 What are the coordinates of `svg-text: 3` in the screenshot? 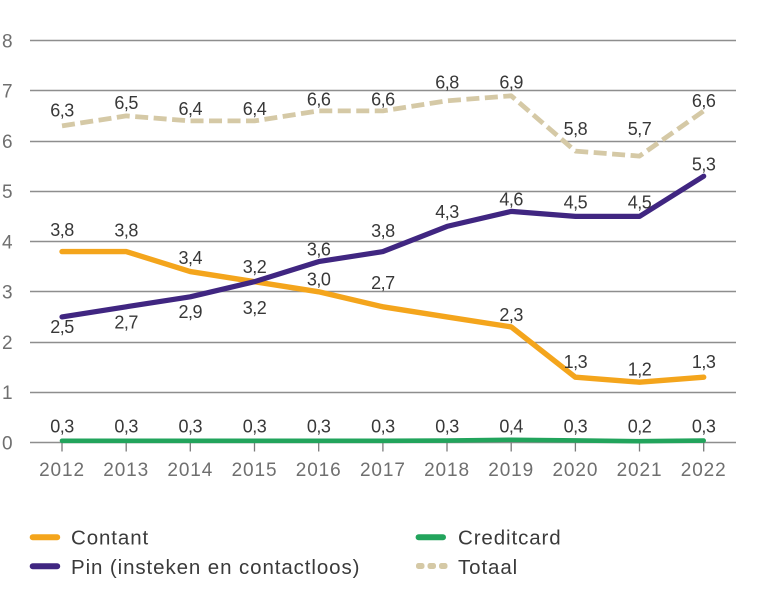 It's located at (7, 293).